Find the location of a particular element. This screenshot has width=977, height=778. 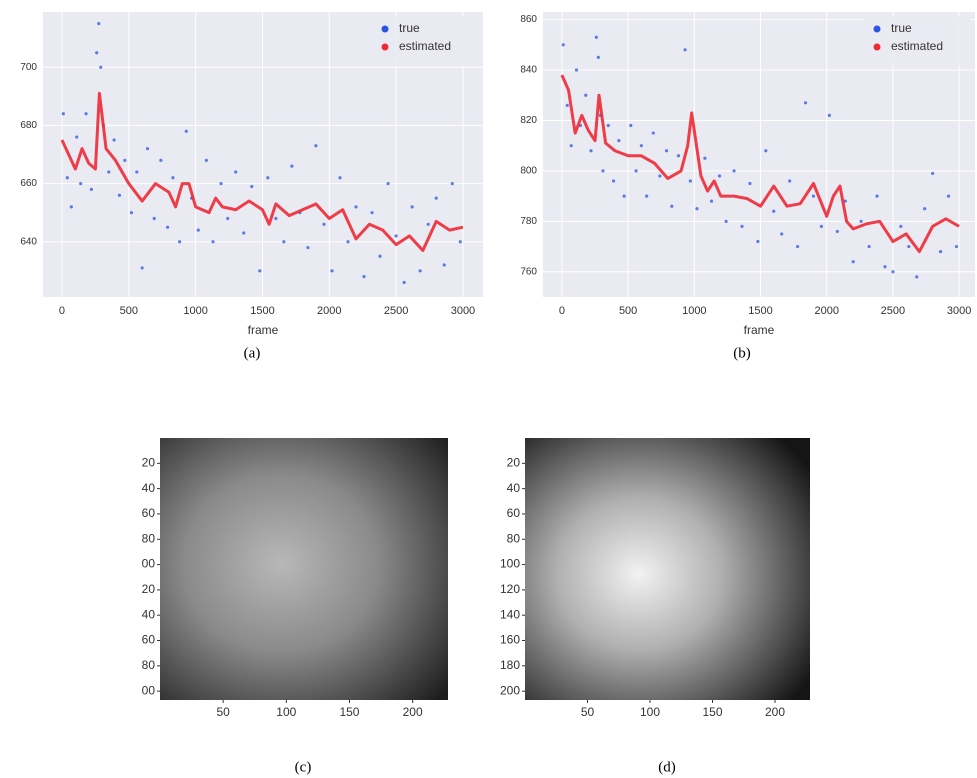

caption: (c) is located at coordinates (303, 767).